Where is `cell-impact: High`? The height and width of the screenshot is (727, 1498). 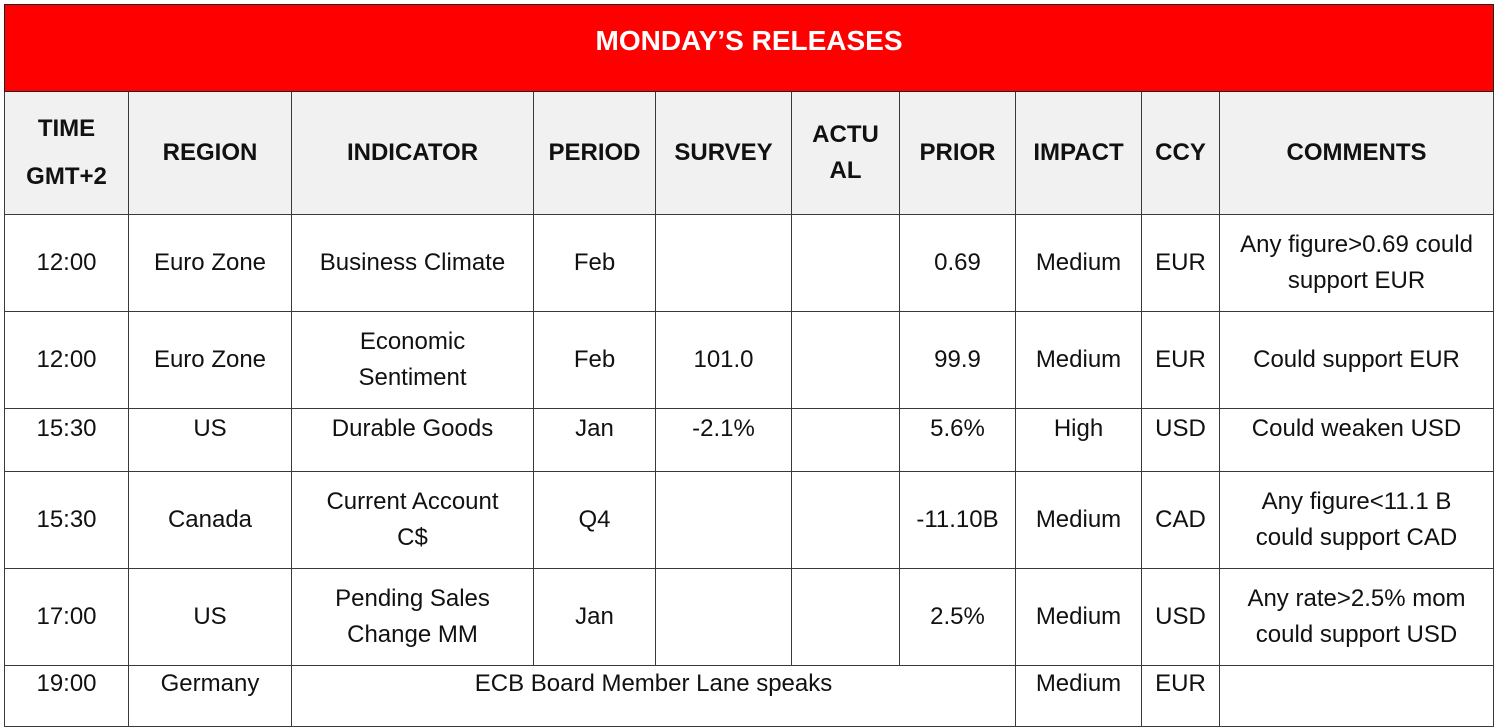
cell-impact: High is located at coordinates (1078, 440).